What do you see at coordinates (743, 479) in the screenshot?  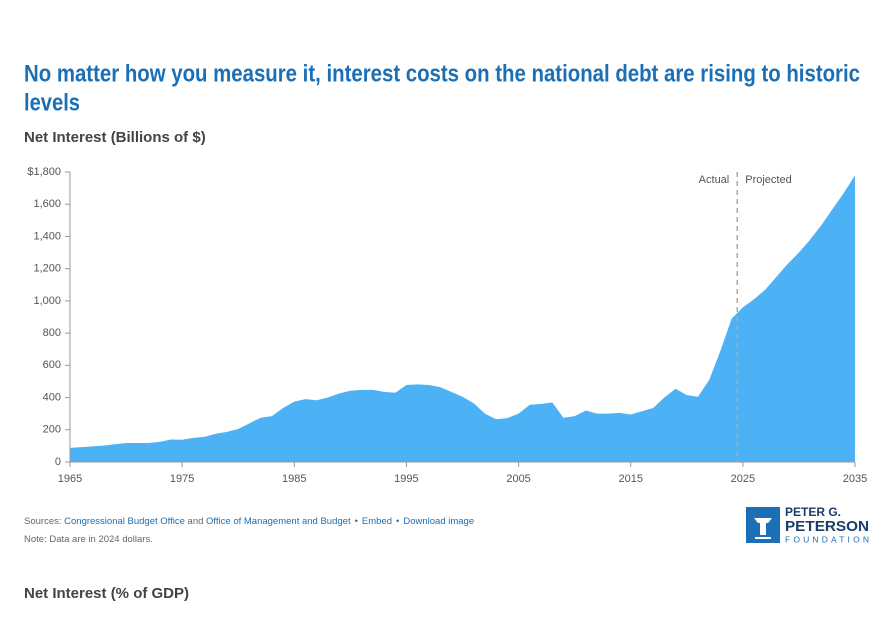 I see `x-tick-label: 2025` at bounding box center [743, 479].